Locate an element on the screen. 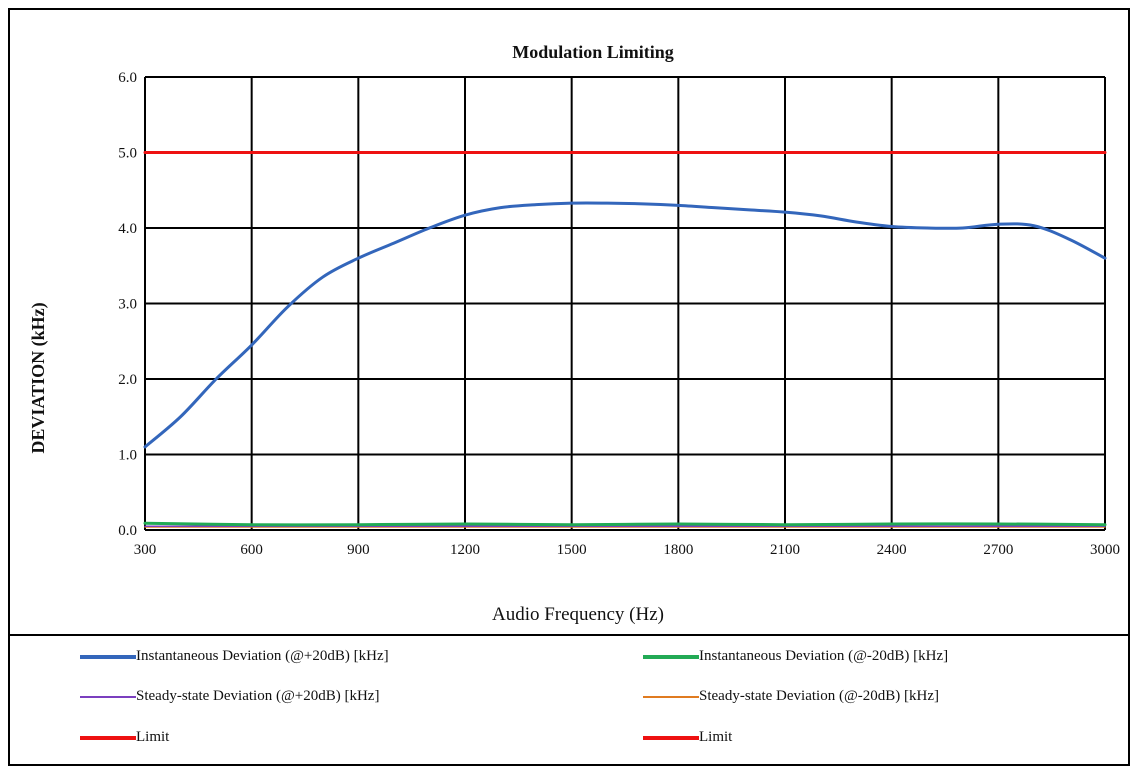 This screenshot has width=1138, height=774. legend-label: Steady-state Deviation (@-20dB) [kHz] is located at coordinates (819, 696).